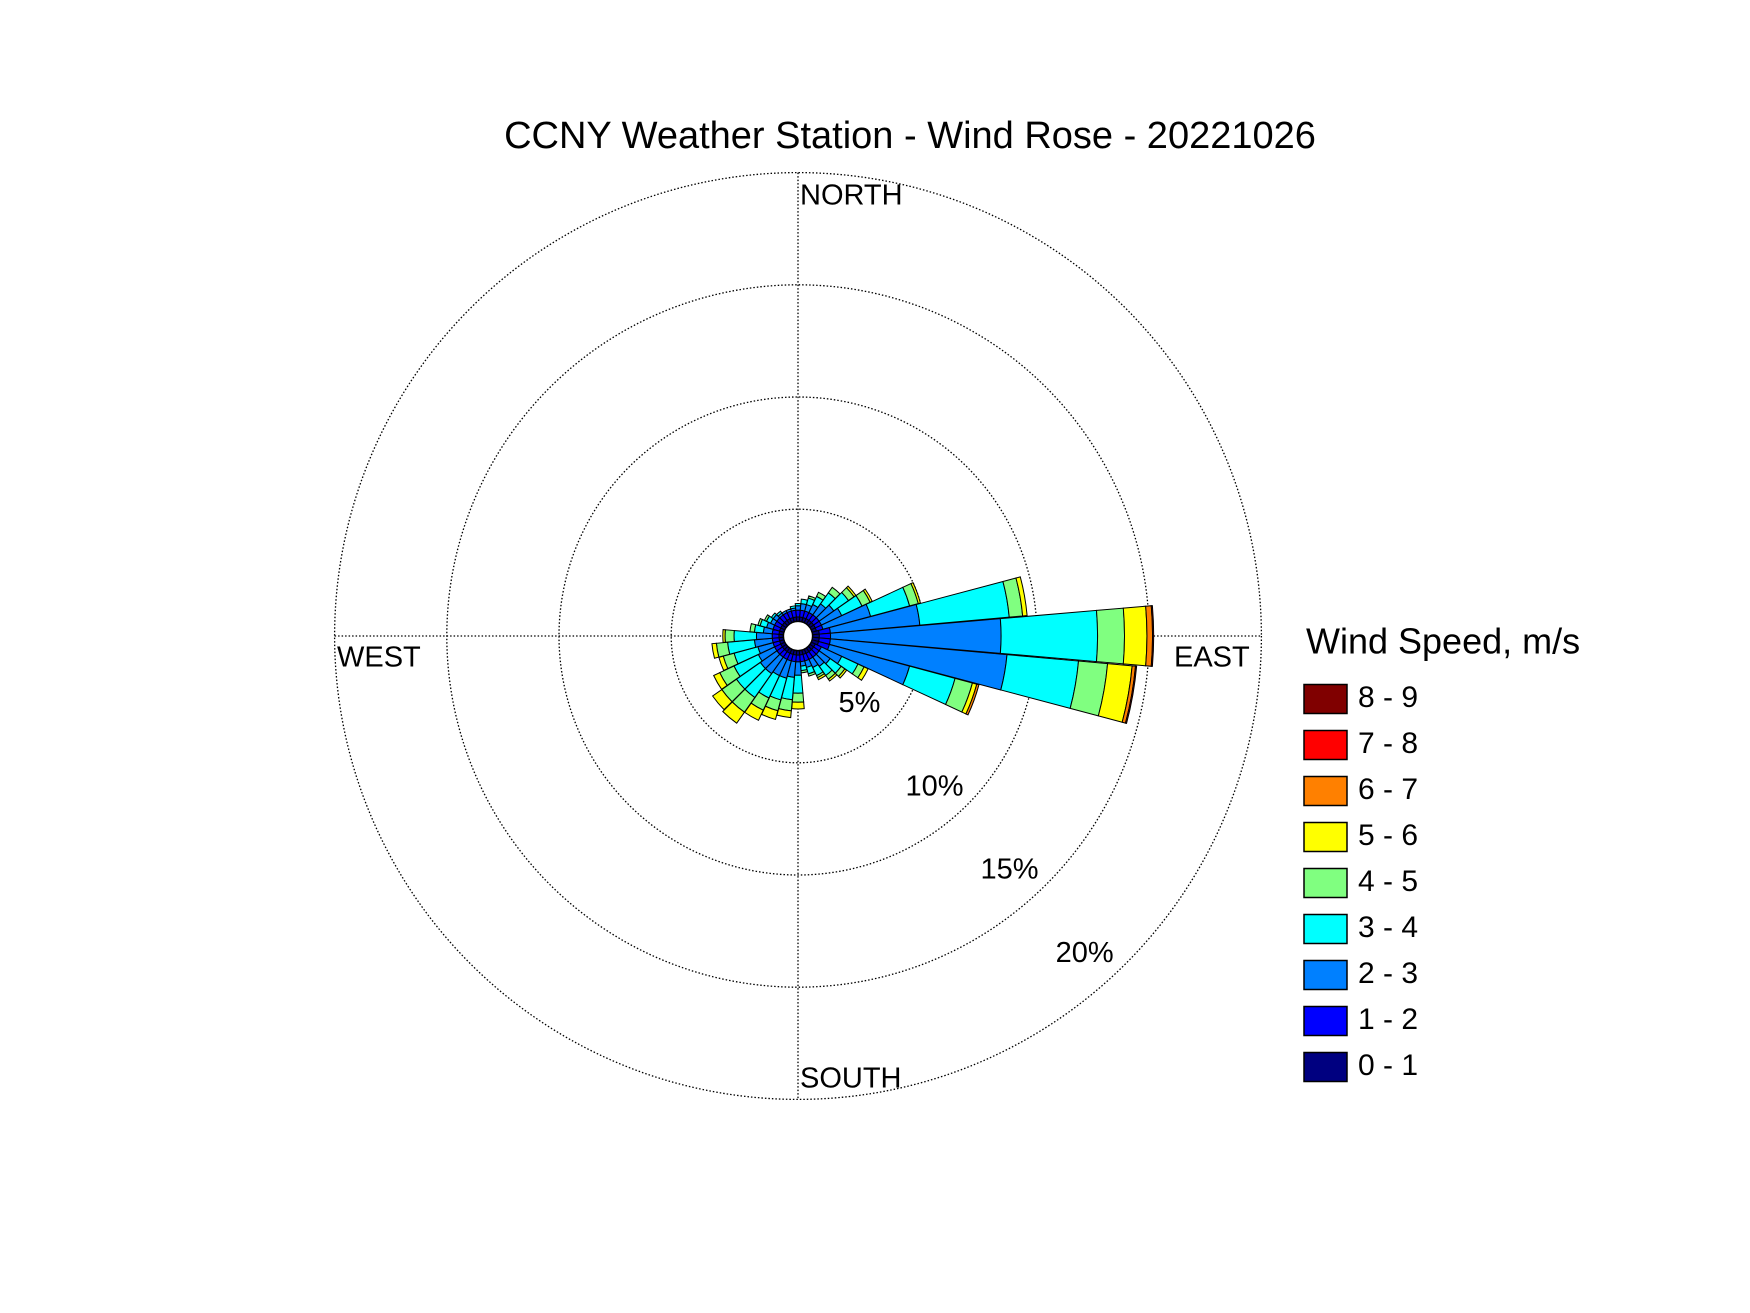  I want to click on legend-label: 7 - 8, so click(1388, 743).